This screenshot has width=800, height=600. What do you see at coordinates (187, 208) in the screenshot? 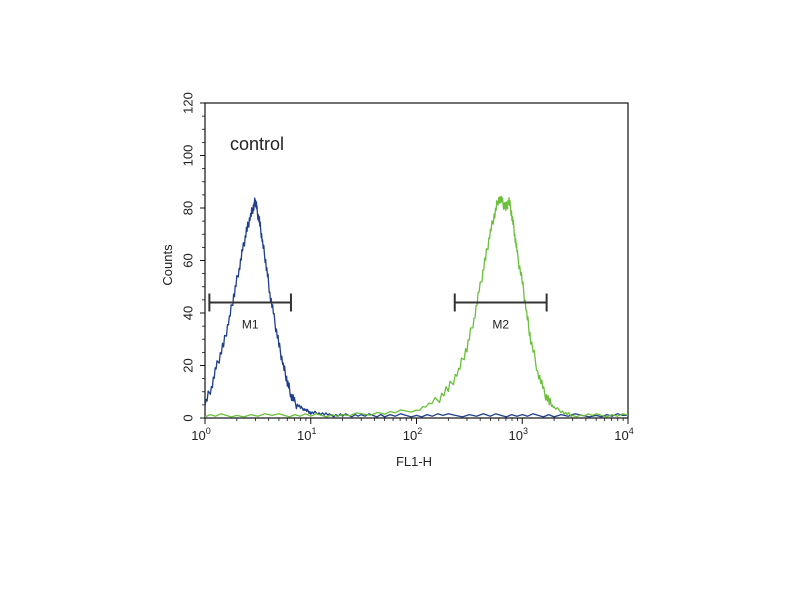
I see `y-tick-label: 80` at bounding box center [187, 208].